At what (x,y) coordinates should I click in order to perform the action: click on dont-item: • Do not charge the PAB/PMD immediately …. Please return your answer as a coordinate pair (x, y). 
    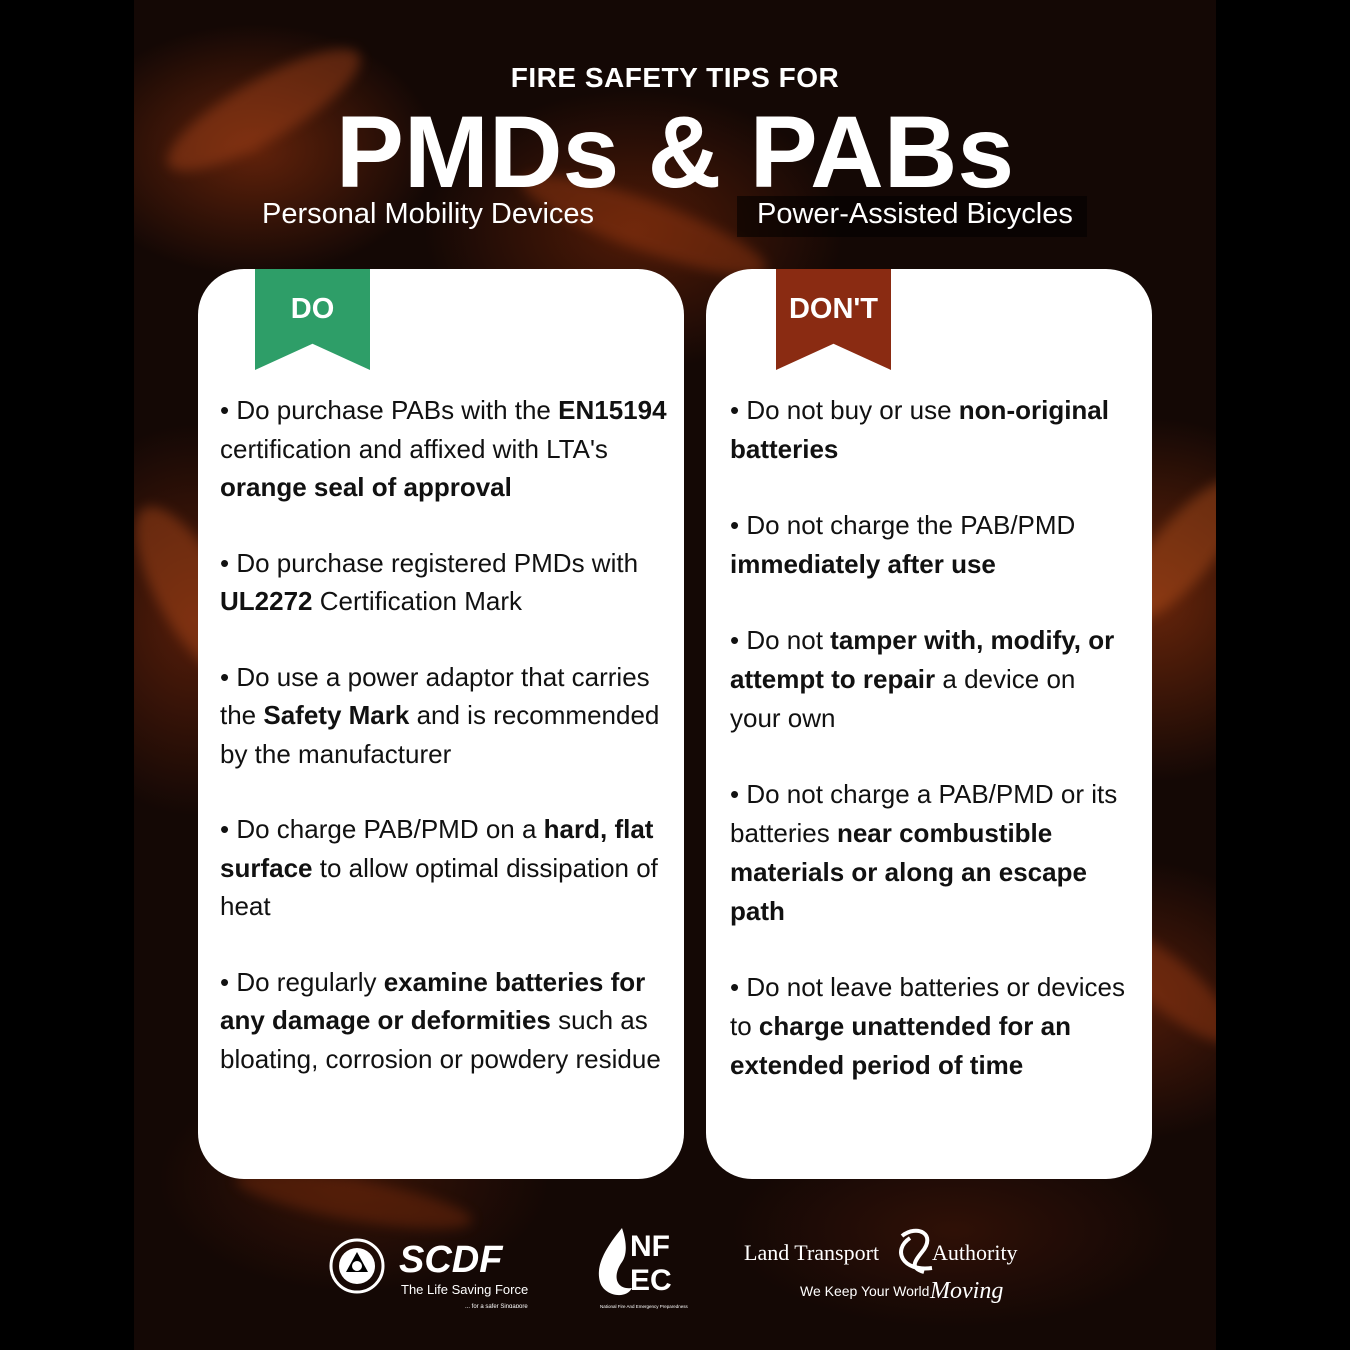
    Looking at the image, I should click on (903, 544).